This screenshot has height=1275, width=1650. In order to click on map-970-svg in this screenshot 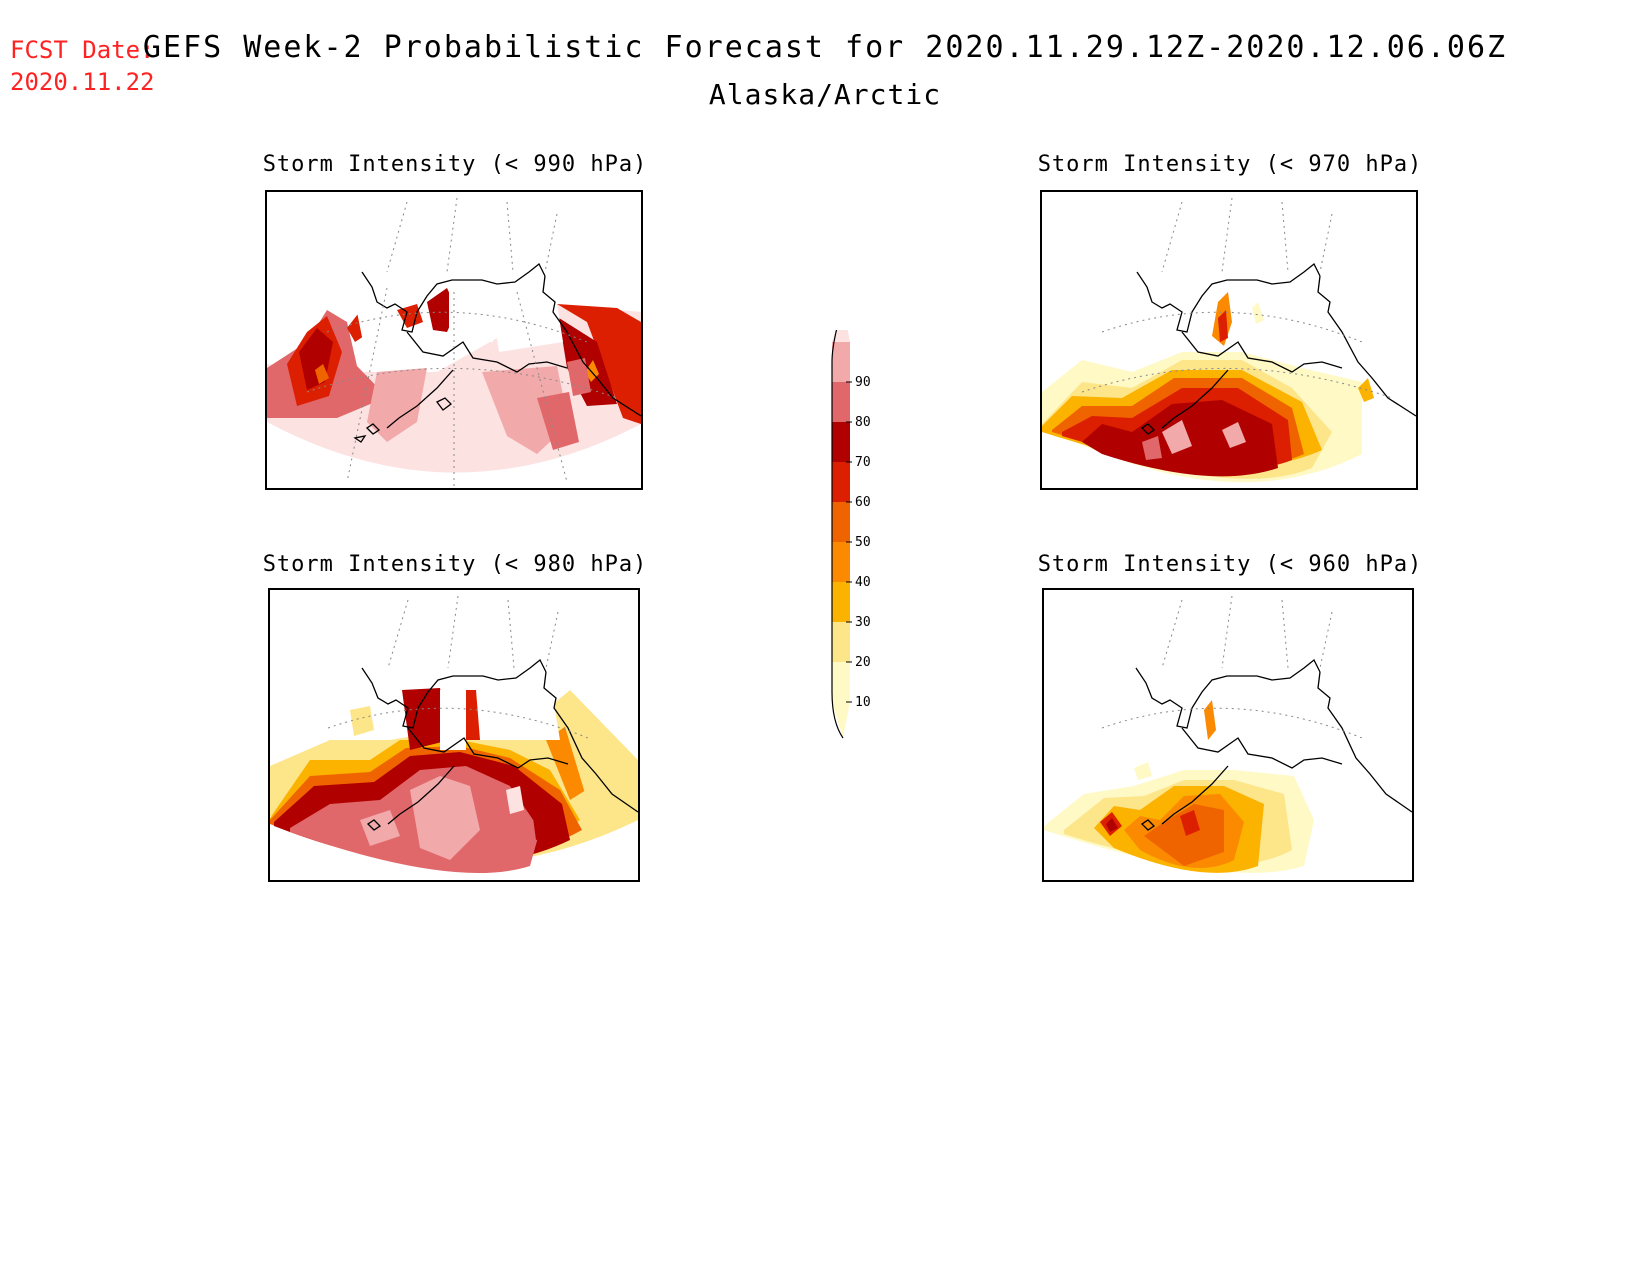, I will do `click(1229, 340)`.